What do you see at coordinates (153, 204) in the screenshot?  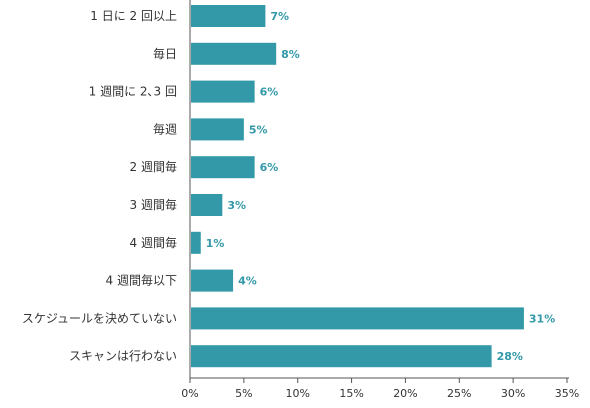 I see `category-label: 3 週間毎` at bounding box center [153, 204].